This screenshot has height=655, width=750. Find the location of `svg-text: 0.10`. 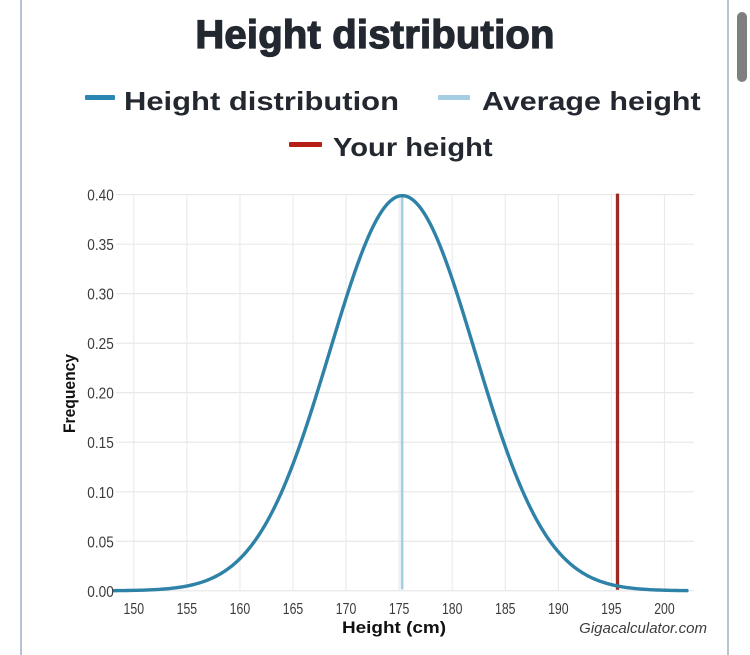

svg-text: 0.10 is located at coordinates (100, 493).